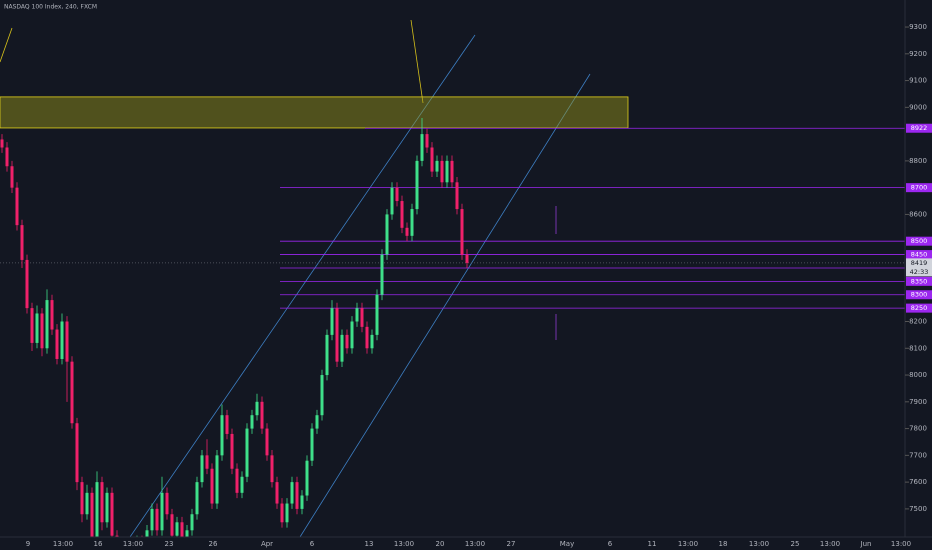 The width and height of the screenshot is (932, 550). Describe the element at coordinates (918, 81) in the screenshot. I see `y-tick-label: 9100` at that location.